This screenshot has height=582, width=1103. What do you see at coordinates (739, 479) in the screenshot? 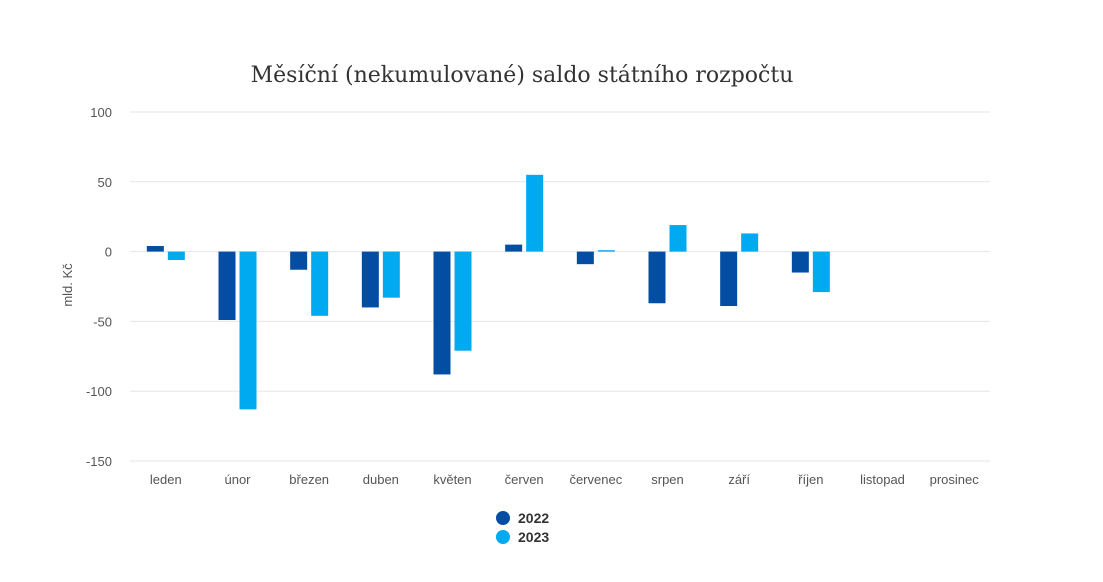
I see `x-tick-label: září` at bounding box center [739, 479].